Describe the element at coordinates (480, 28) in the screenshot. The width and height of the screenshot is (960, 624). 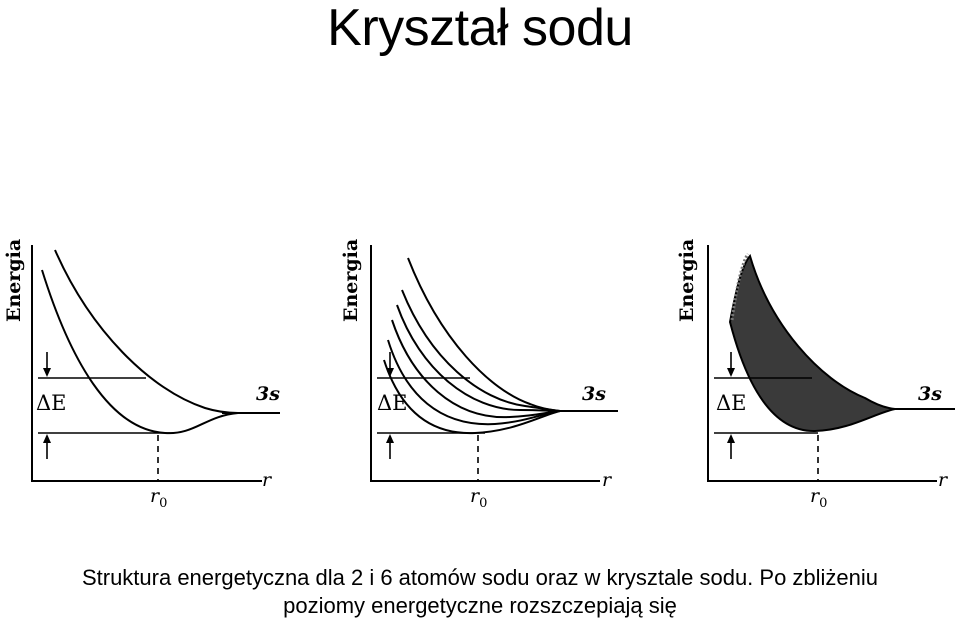
I see `slide-title: Kryształ sodu` at that location.